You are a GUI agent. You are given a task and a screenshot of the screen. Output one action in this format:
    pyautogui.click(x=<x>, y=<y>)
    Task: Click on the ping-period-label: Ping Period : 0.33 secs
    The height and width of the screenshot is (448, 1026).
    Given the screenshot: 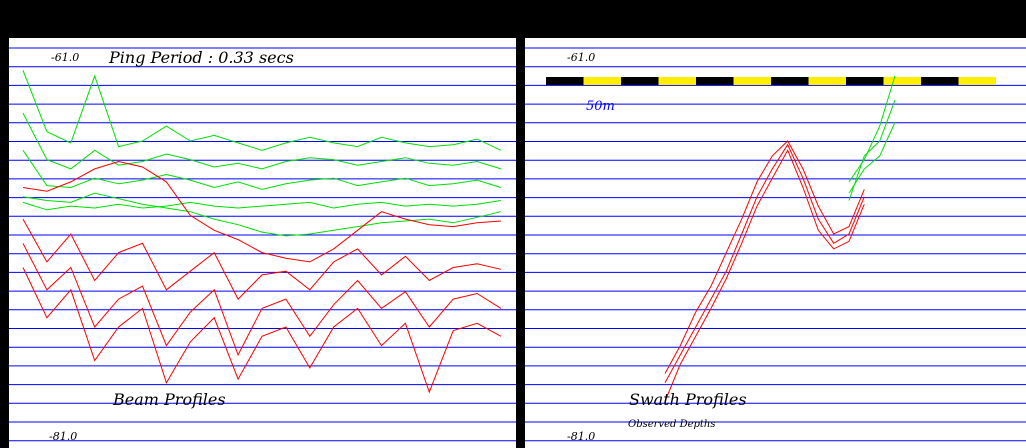 What is the action you would take?
    pyautogui.click(x=201, y=57)
    